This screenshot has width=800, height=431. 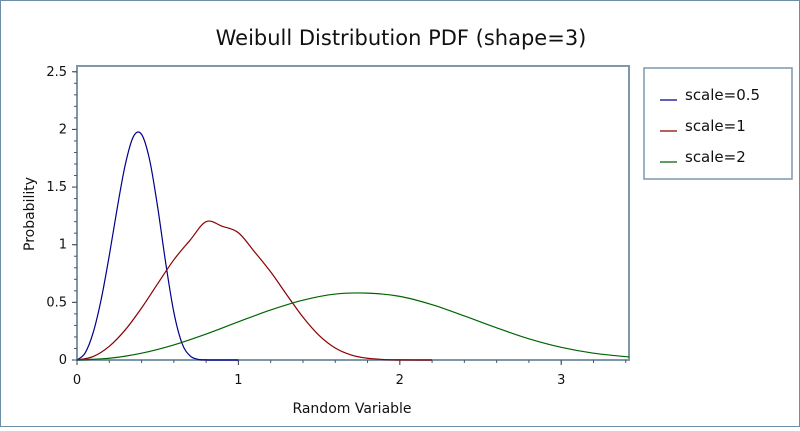 I want to click on y-axis-ticks: 0 0.5 1 1.5 2 2.5, so click(x=61, y=216).